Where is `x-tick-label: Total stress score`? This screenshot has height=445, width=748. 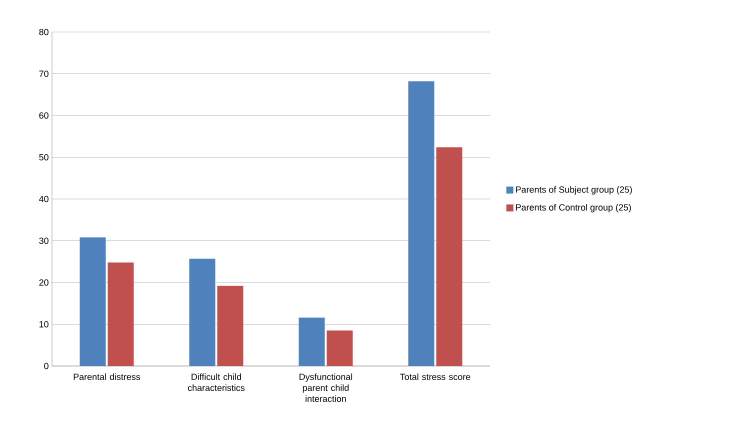
x-tick-label: Total stress score is located at coordinates (435, 376).